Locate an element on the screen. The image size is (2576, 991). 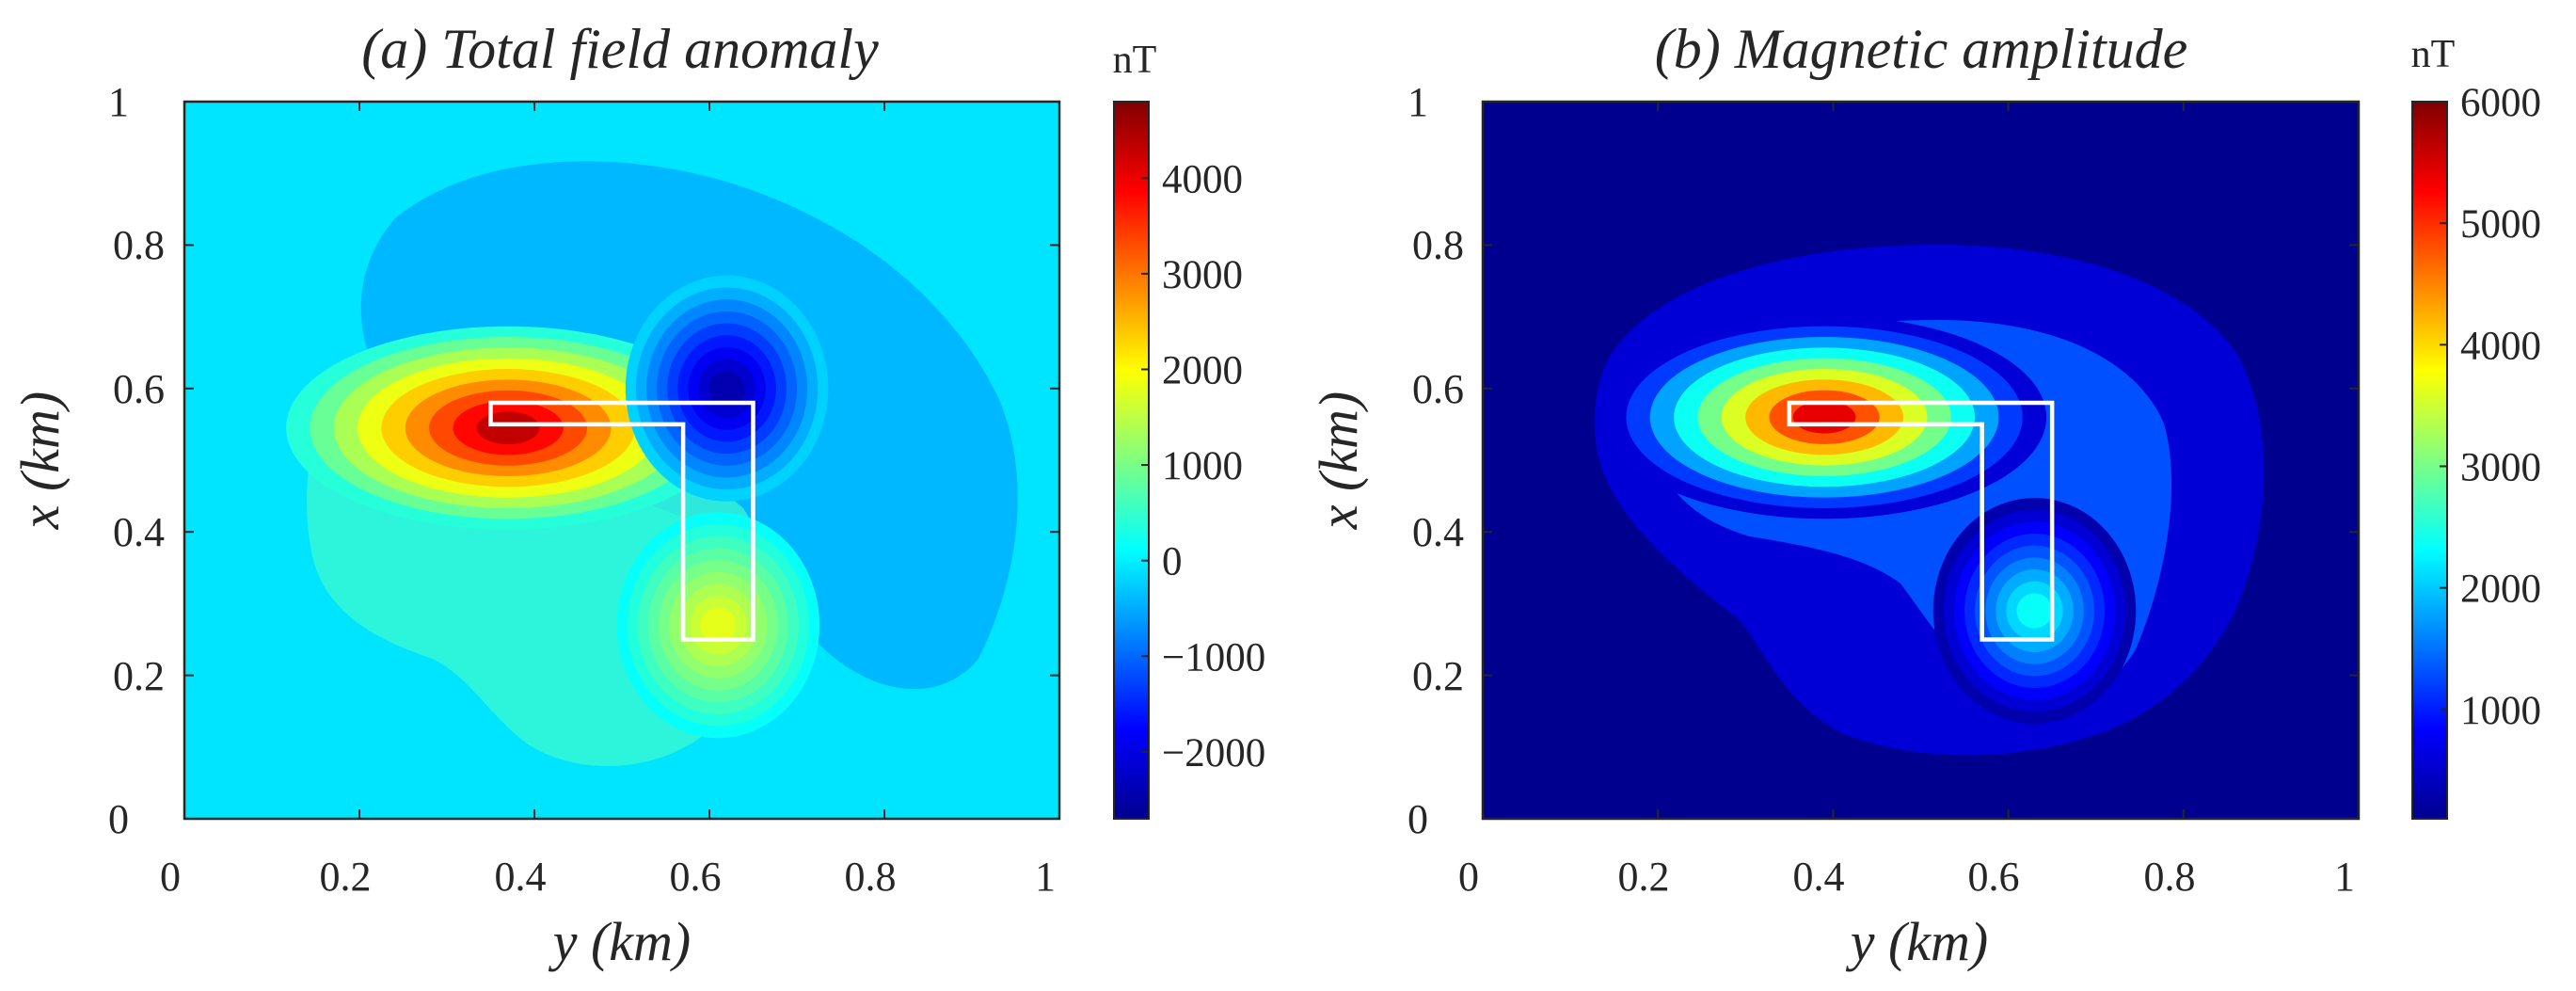
panel-a-title: (a) Total field anomaly is located at coordinates (620, 49).